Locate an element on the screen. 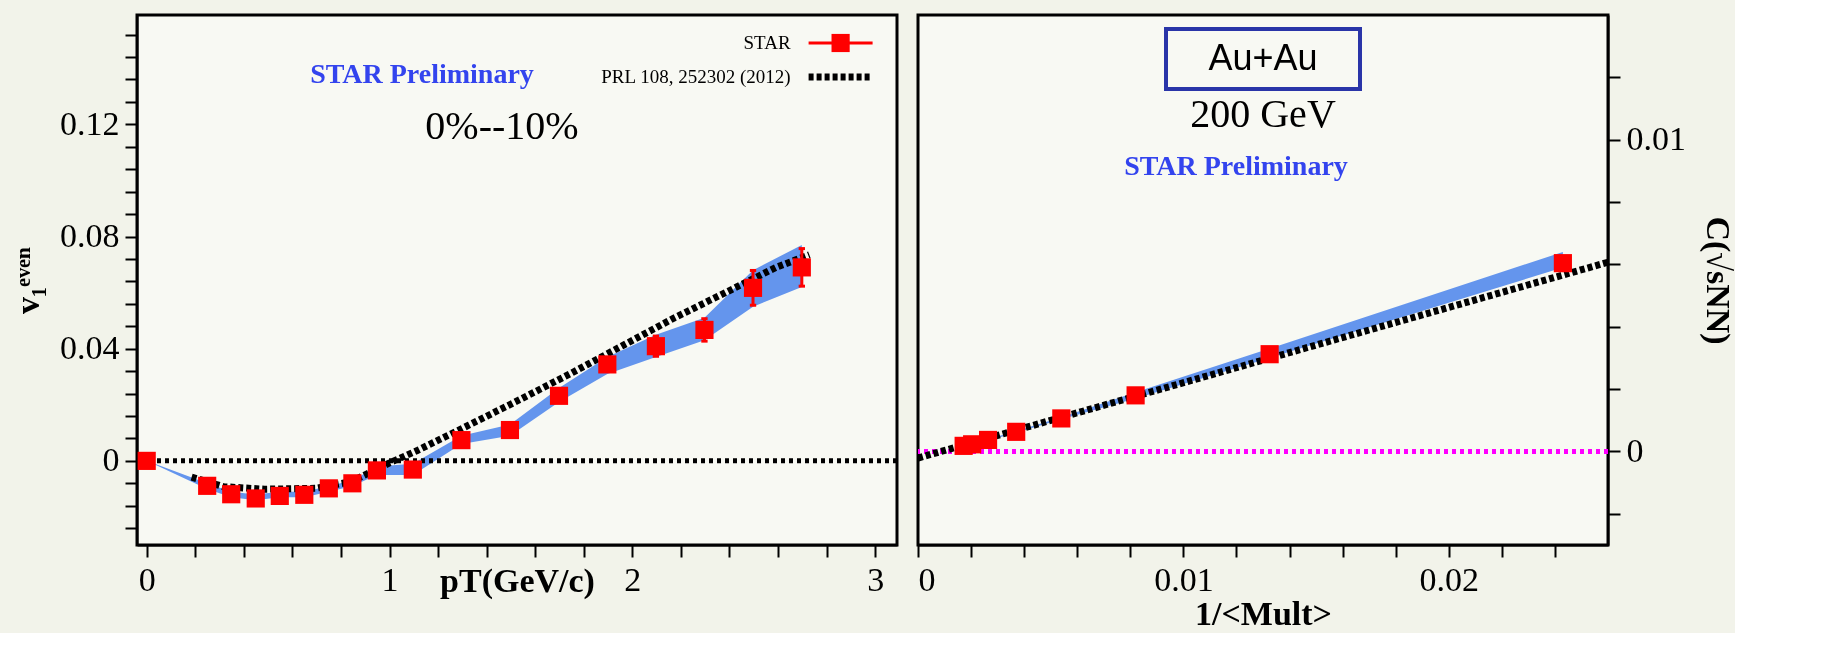 Image resolution: width=1839 pixels, height=667 pixels. y-tick-label: 0.12 is located at coordinates (90, 123).